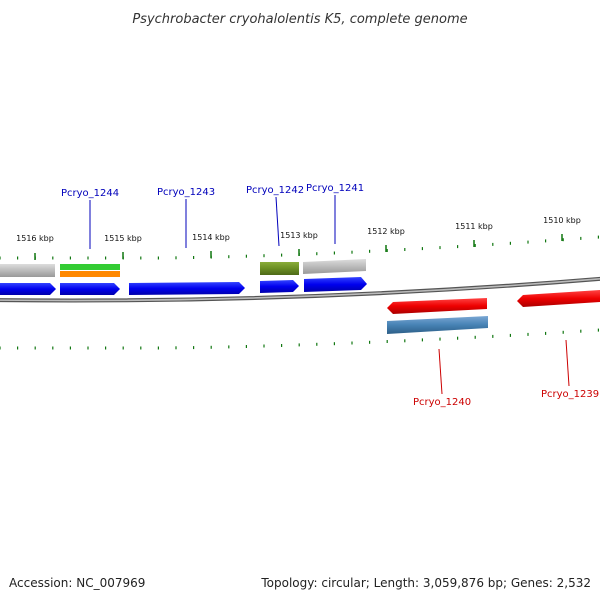 The height and width of the screenshot is (600, 600). What do you see at coordinates (123, 238) in the screenshot?
I see `tick-label: 1515 kbp` at bounding box center [123, 238].